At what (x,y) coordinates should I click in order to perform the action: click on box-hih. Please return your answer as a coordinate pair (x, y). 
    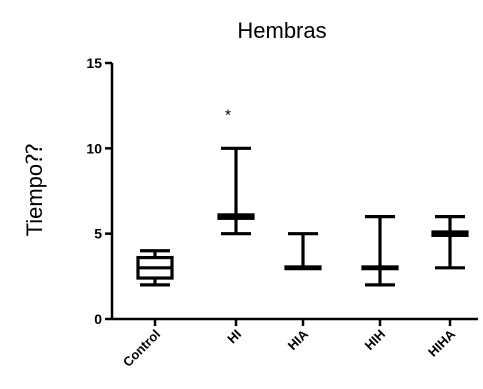
    Looking at the image, I should click on (380, 251).